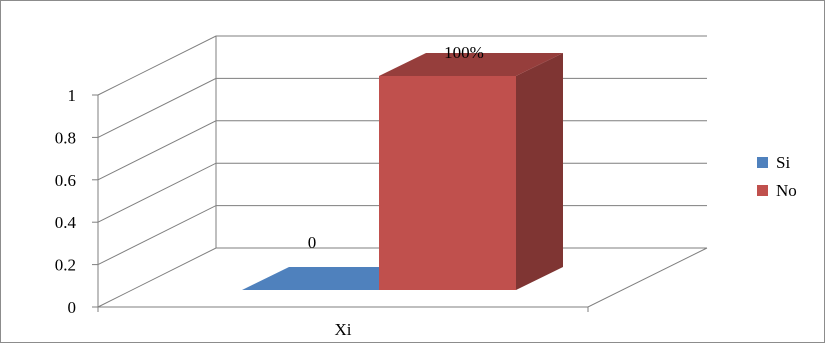 Image resolution: width=825 pixels, height=344 pixels. I want to click on data-label: 100%, so click(464, 52).